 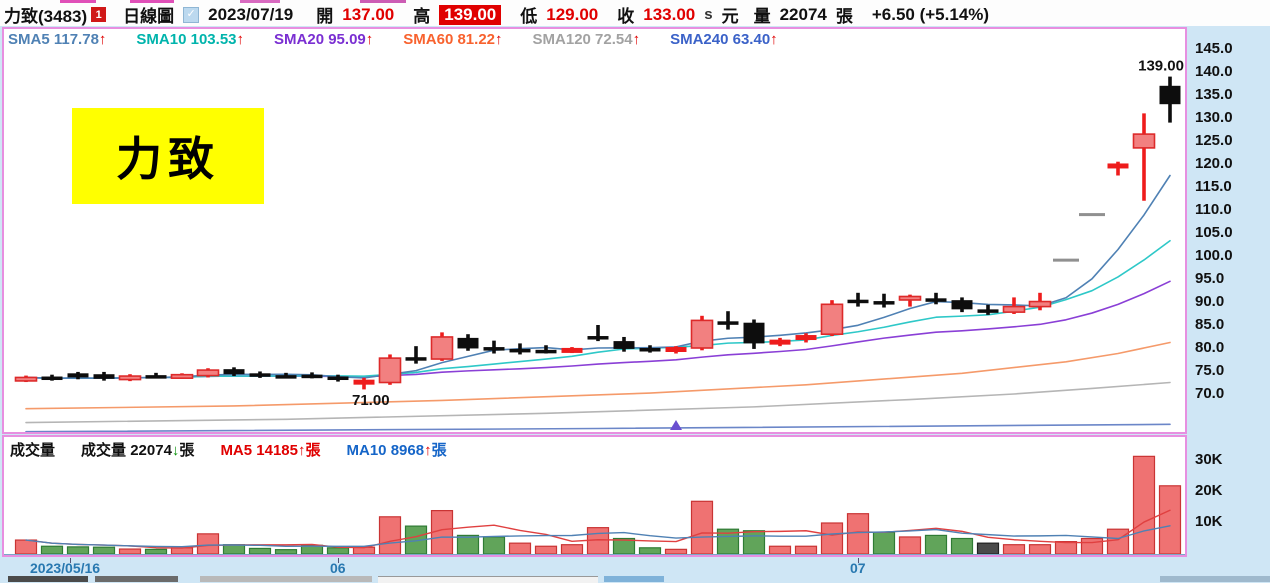 I want to click on candle-doji, so click(x=364, y=382).